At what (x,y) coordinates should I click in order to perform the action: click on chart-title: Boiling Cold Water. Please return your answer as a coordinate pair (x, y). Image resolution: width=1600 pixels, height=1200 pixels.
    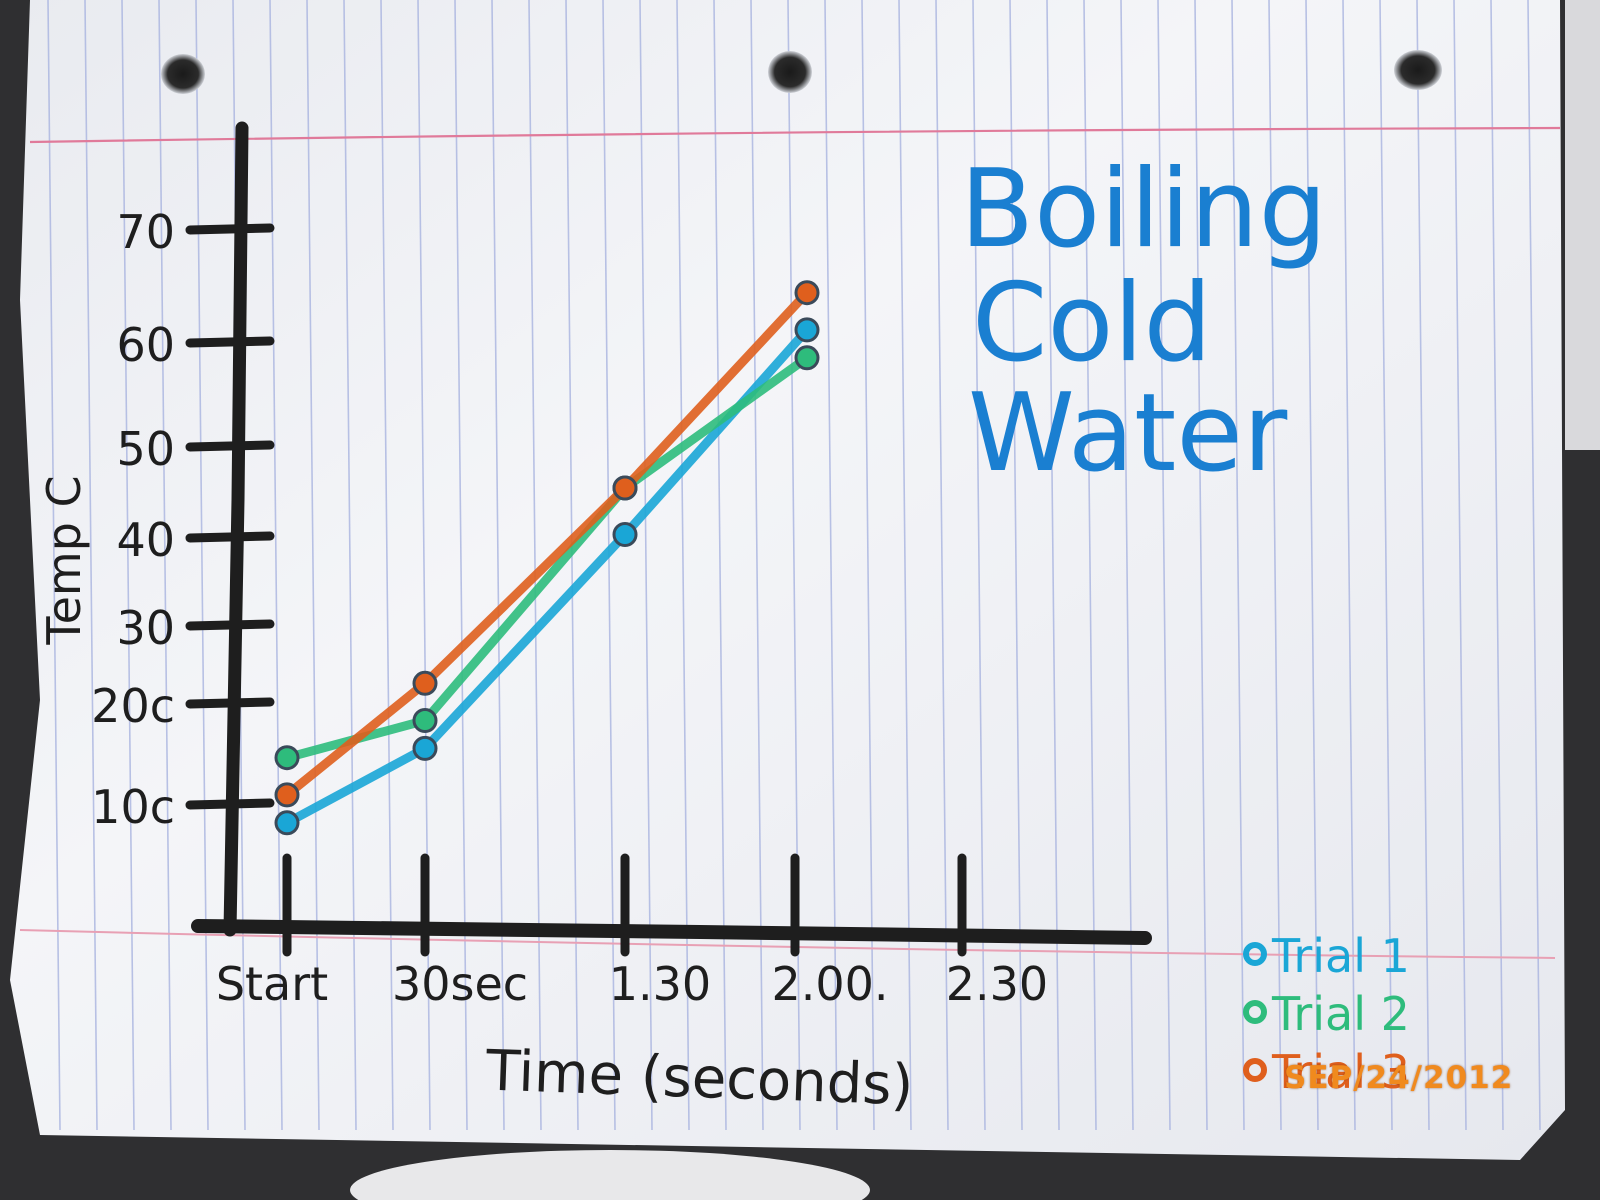
    Looking at the image, I should click on (1143, 321).